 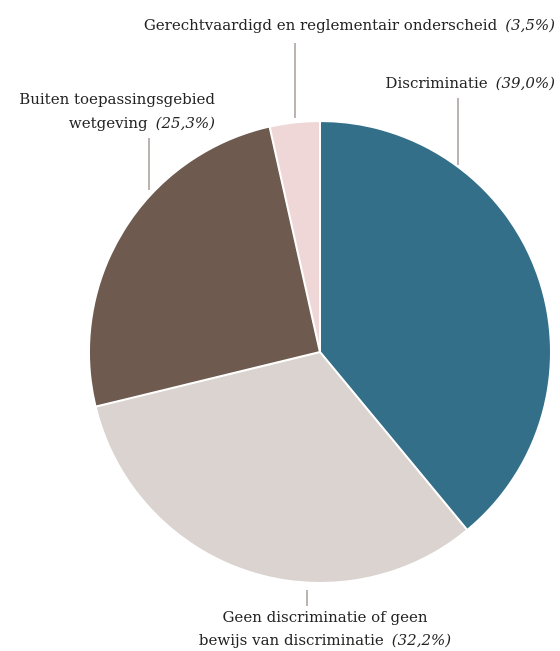 I want to click on slice-value-label: (39,0%), so click(x=526, y=83).